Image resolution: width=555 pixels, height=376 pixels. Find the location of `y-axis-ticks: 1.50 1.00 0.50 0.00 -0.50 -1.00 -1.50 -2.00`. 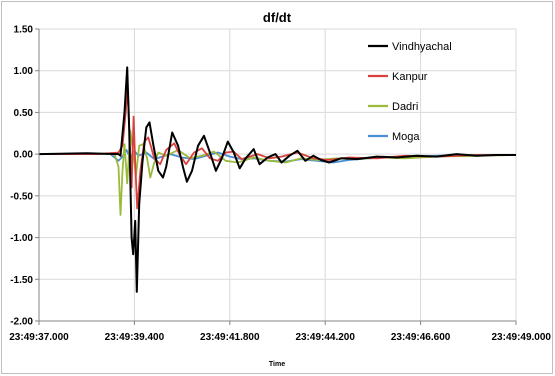

y-axis-ticks: 1.50 1.00 0.50 0.00 -0.50 -1.00 -1.50 -2.00 is located at coordinates (24, 176).